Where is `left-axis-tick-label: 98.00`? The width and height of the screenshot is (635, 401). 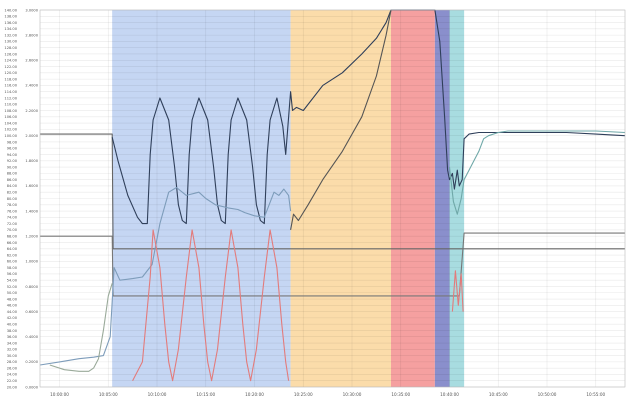 left-axis-tick-label: 98.00 is located at coordinates (12, 142).